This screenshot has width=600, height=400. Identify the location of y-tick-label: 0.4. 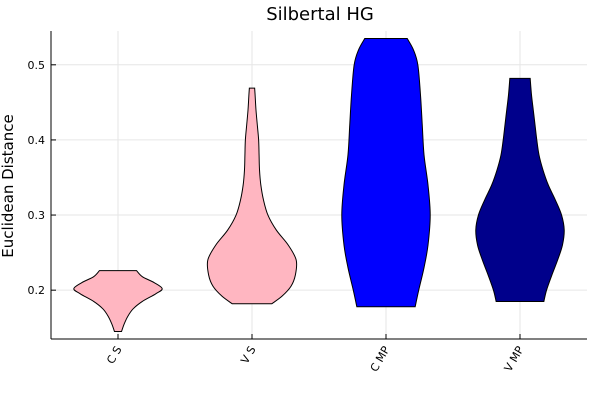
(37, 140).